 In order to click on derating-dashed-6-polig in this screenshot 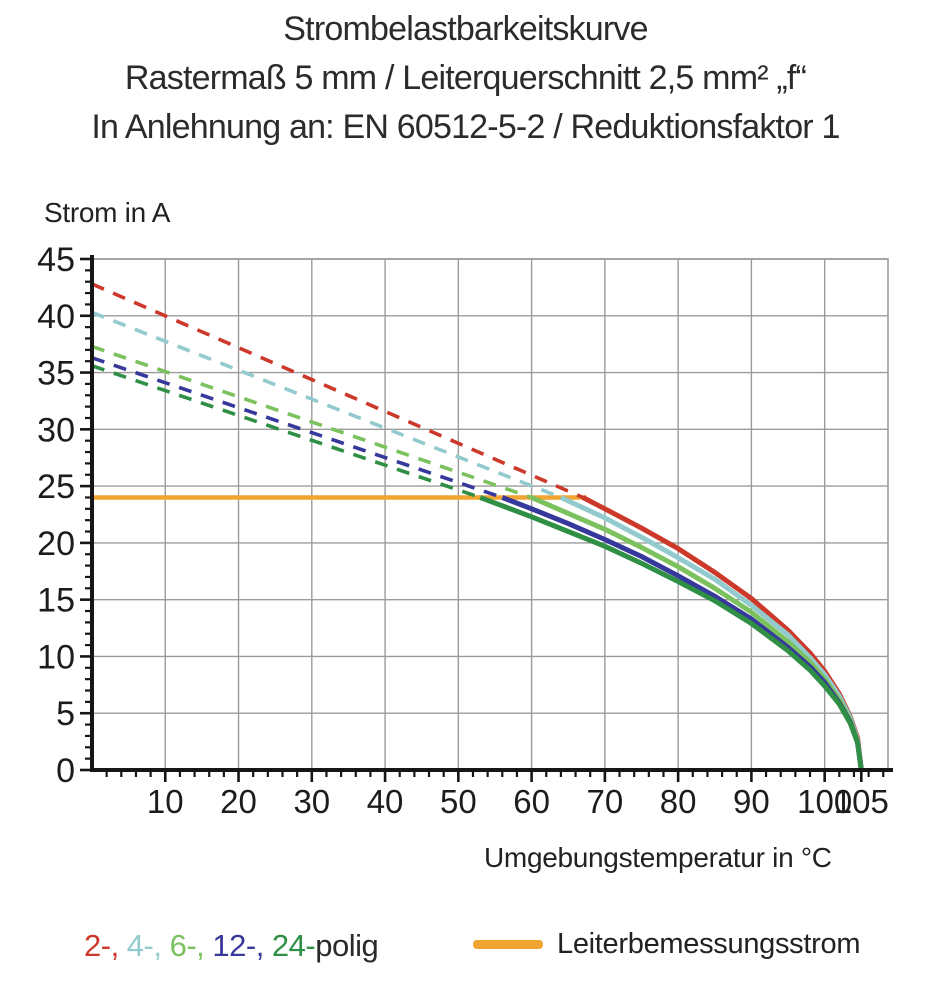, I will do `click(312, 422)`.